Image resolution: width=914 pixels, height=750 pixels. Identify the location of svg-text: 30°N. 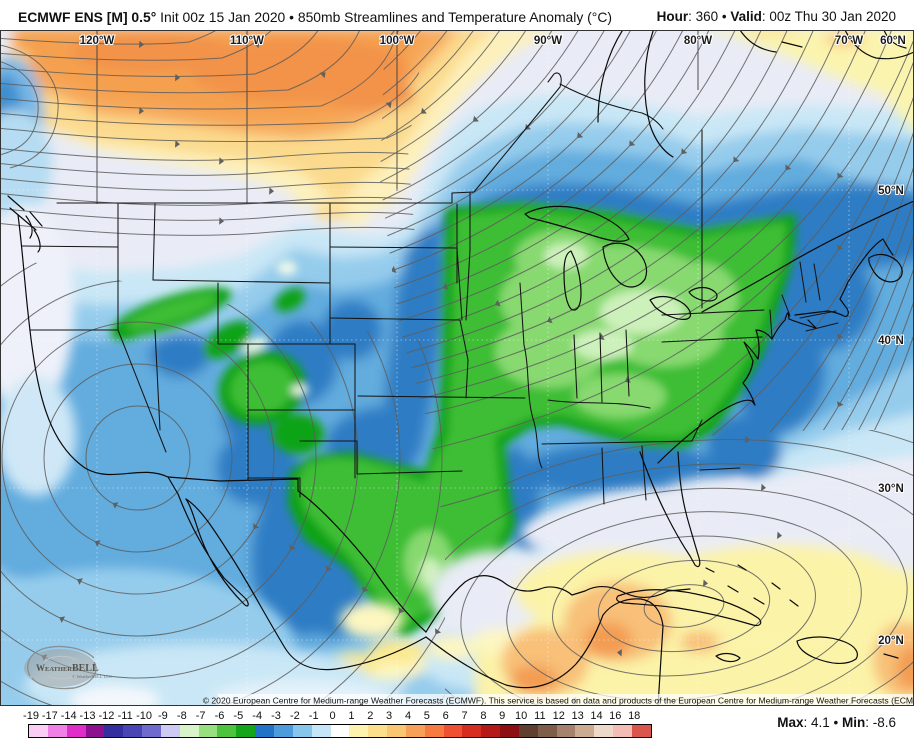
(891, 489).